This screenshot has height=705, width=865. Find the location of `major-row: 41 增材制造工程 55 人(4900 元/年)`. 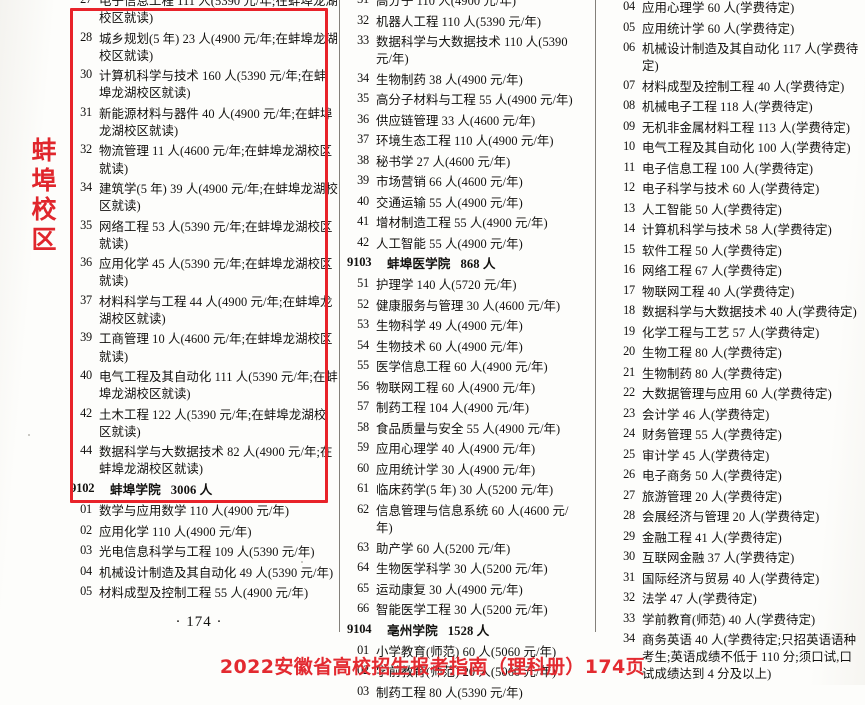

major-row: 41 增材制造工程 55 人(4900 元/年) is located at coordinates (464, 223).